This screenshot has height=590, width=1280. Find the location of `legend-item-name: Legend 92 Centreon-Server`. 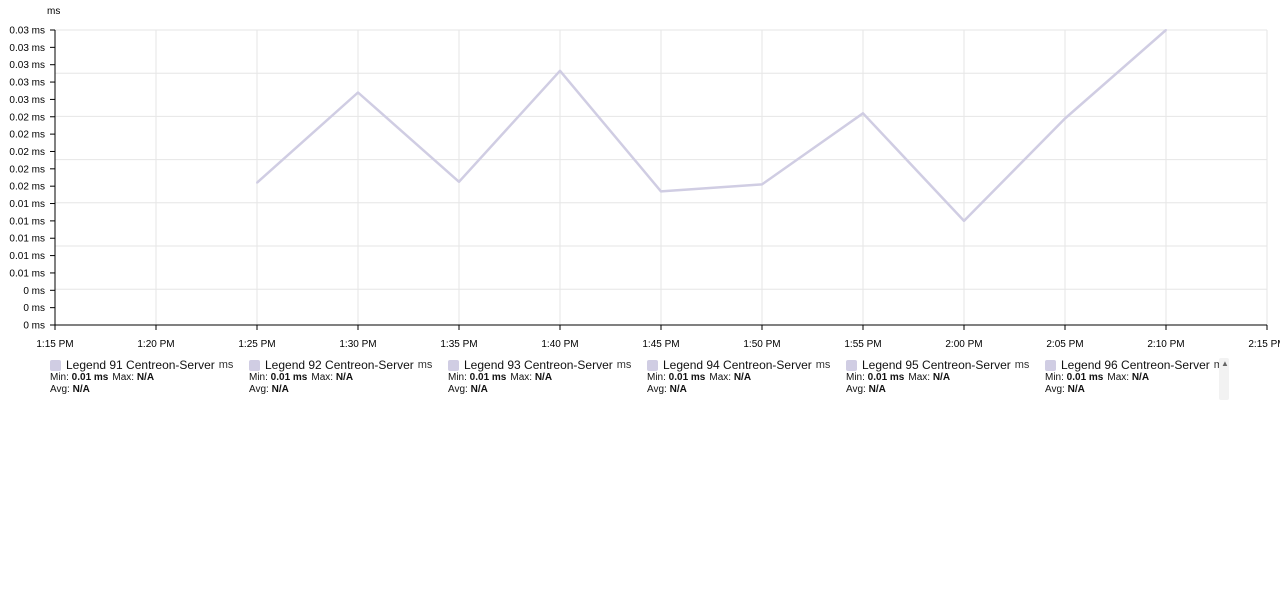

legend-item-name: Legend 92 Centreon-Server is located at coordinates (339, 365).